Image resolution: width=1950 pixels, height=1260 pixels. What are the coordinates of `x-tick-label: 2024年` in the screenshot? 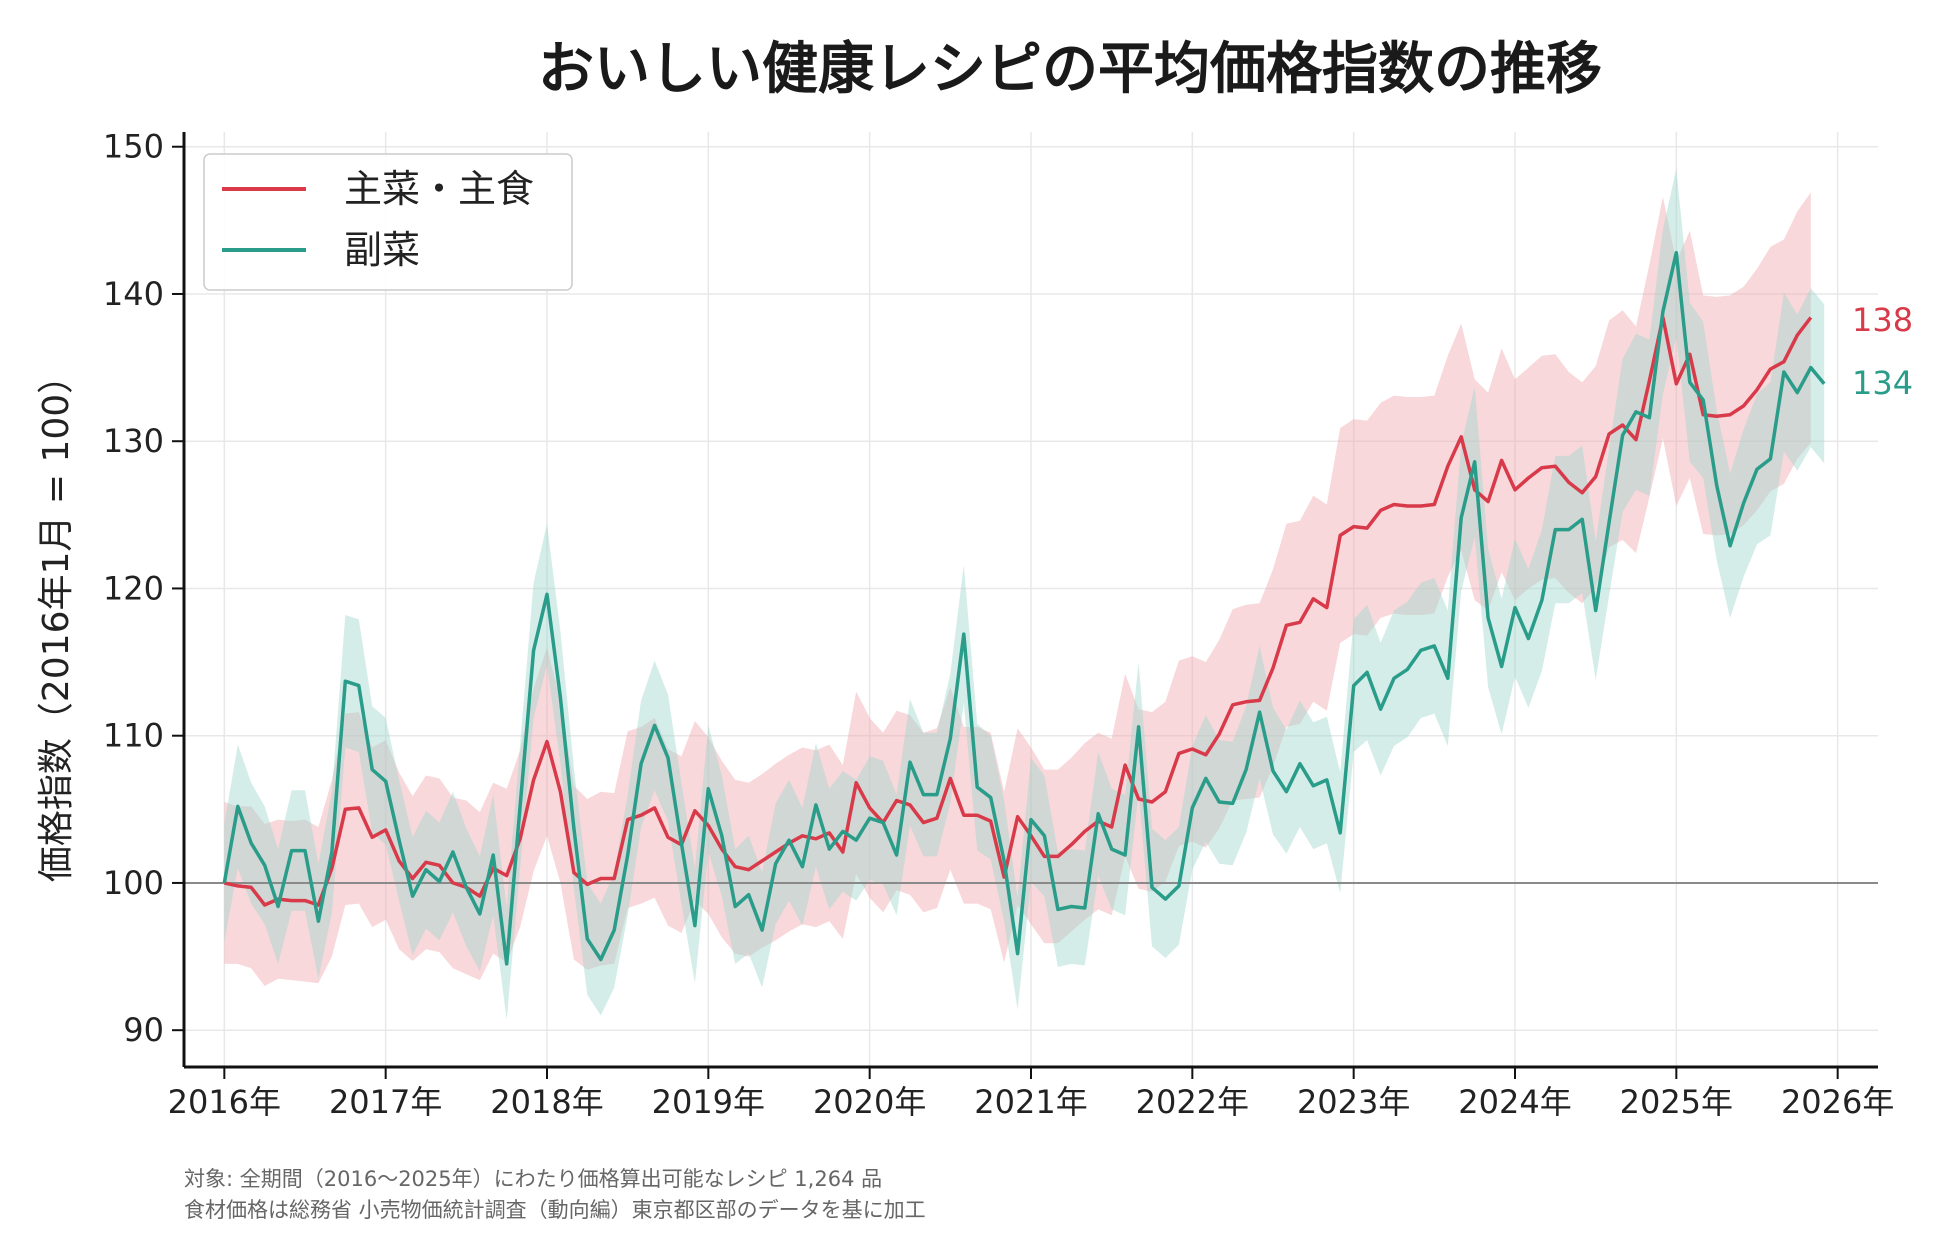 It's located at (1514, 1102).